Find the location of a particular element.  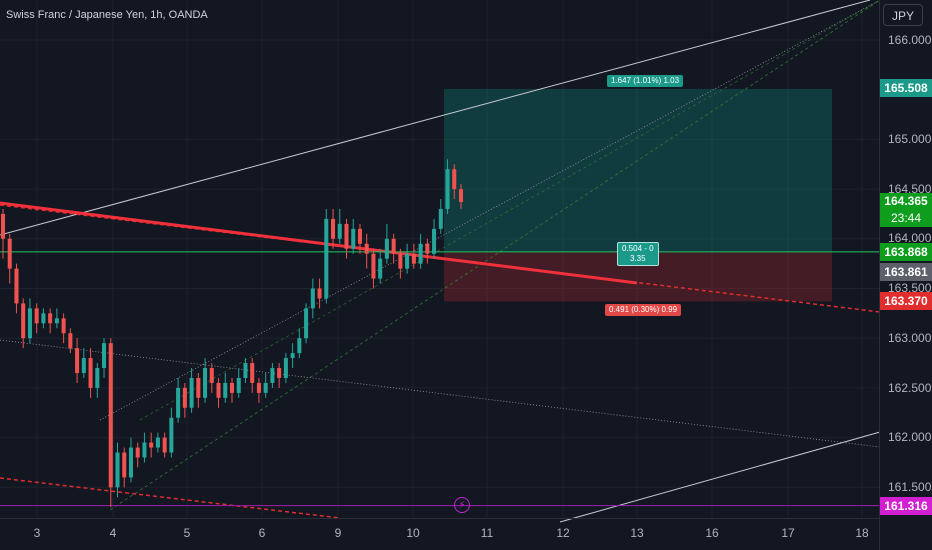

position-mid-label-line-2: 3.35 is located at coordinates (638, 258).